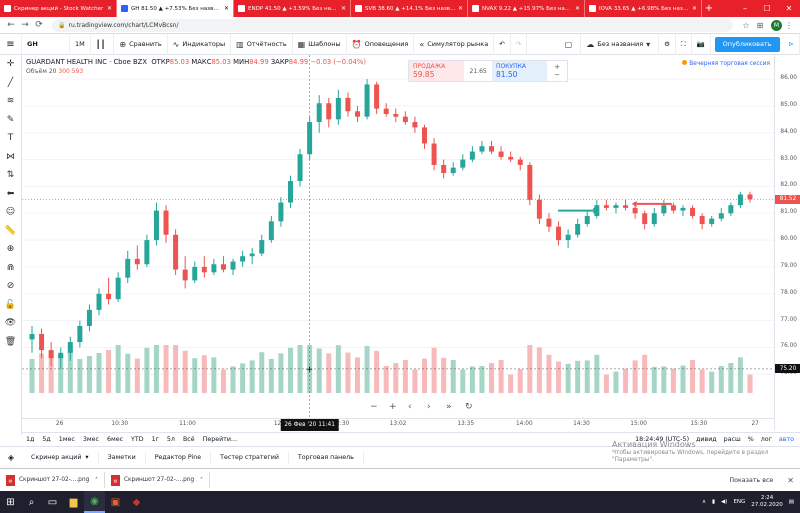  What do you see at coordinates (747, 44) in the screenshot?
I see `publish-button: Опубликовать` at bounding box center [747, 44].